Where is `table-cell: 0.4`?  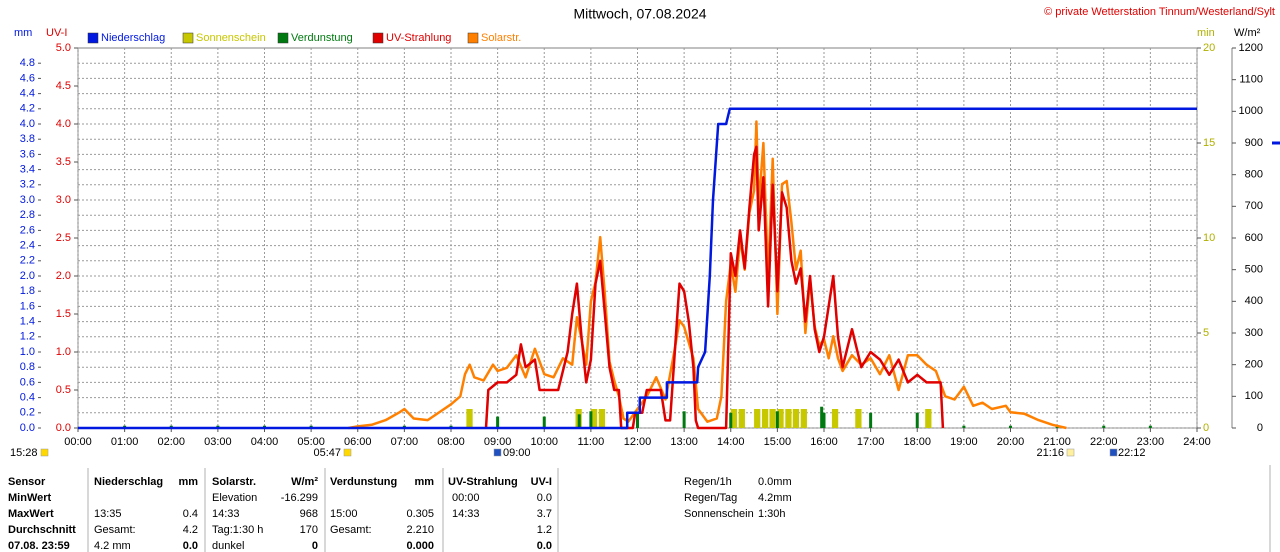 table-cell: 0.4 is located at coordinates (190, 514).